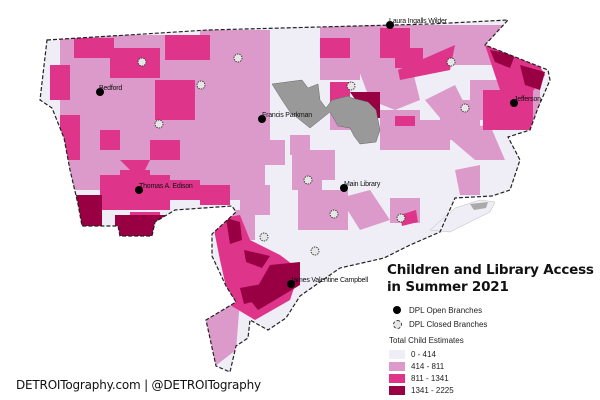  What do you see at coordinates (462, 216) in the screenshot?
I see `belle-isle` at bounding box center [462, 216].